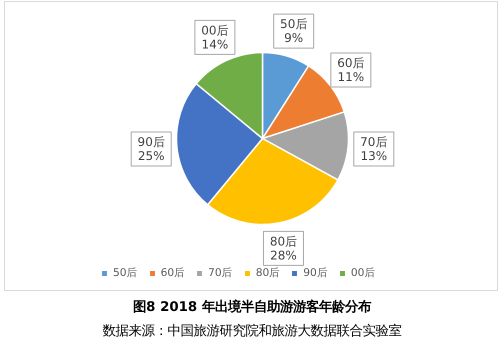  Describe the element at coordinates (374, 142) in the screenshot. I see `slice-label: 70后` at that location.